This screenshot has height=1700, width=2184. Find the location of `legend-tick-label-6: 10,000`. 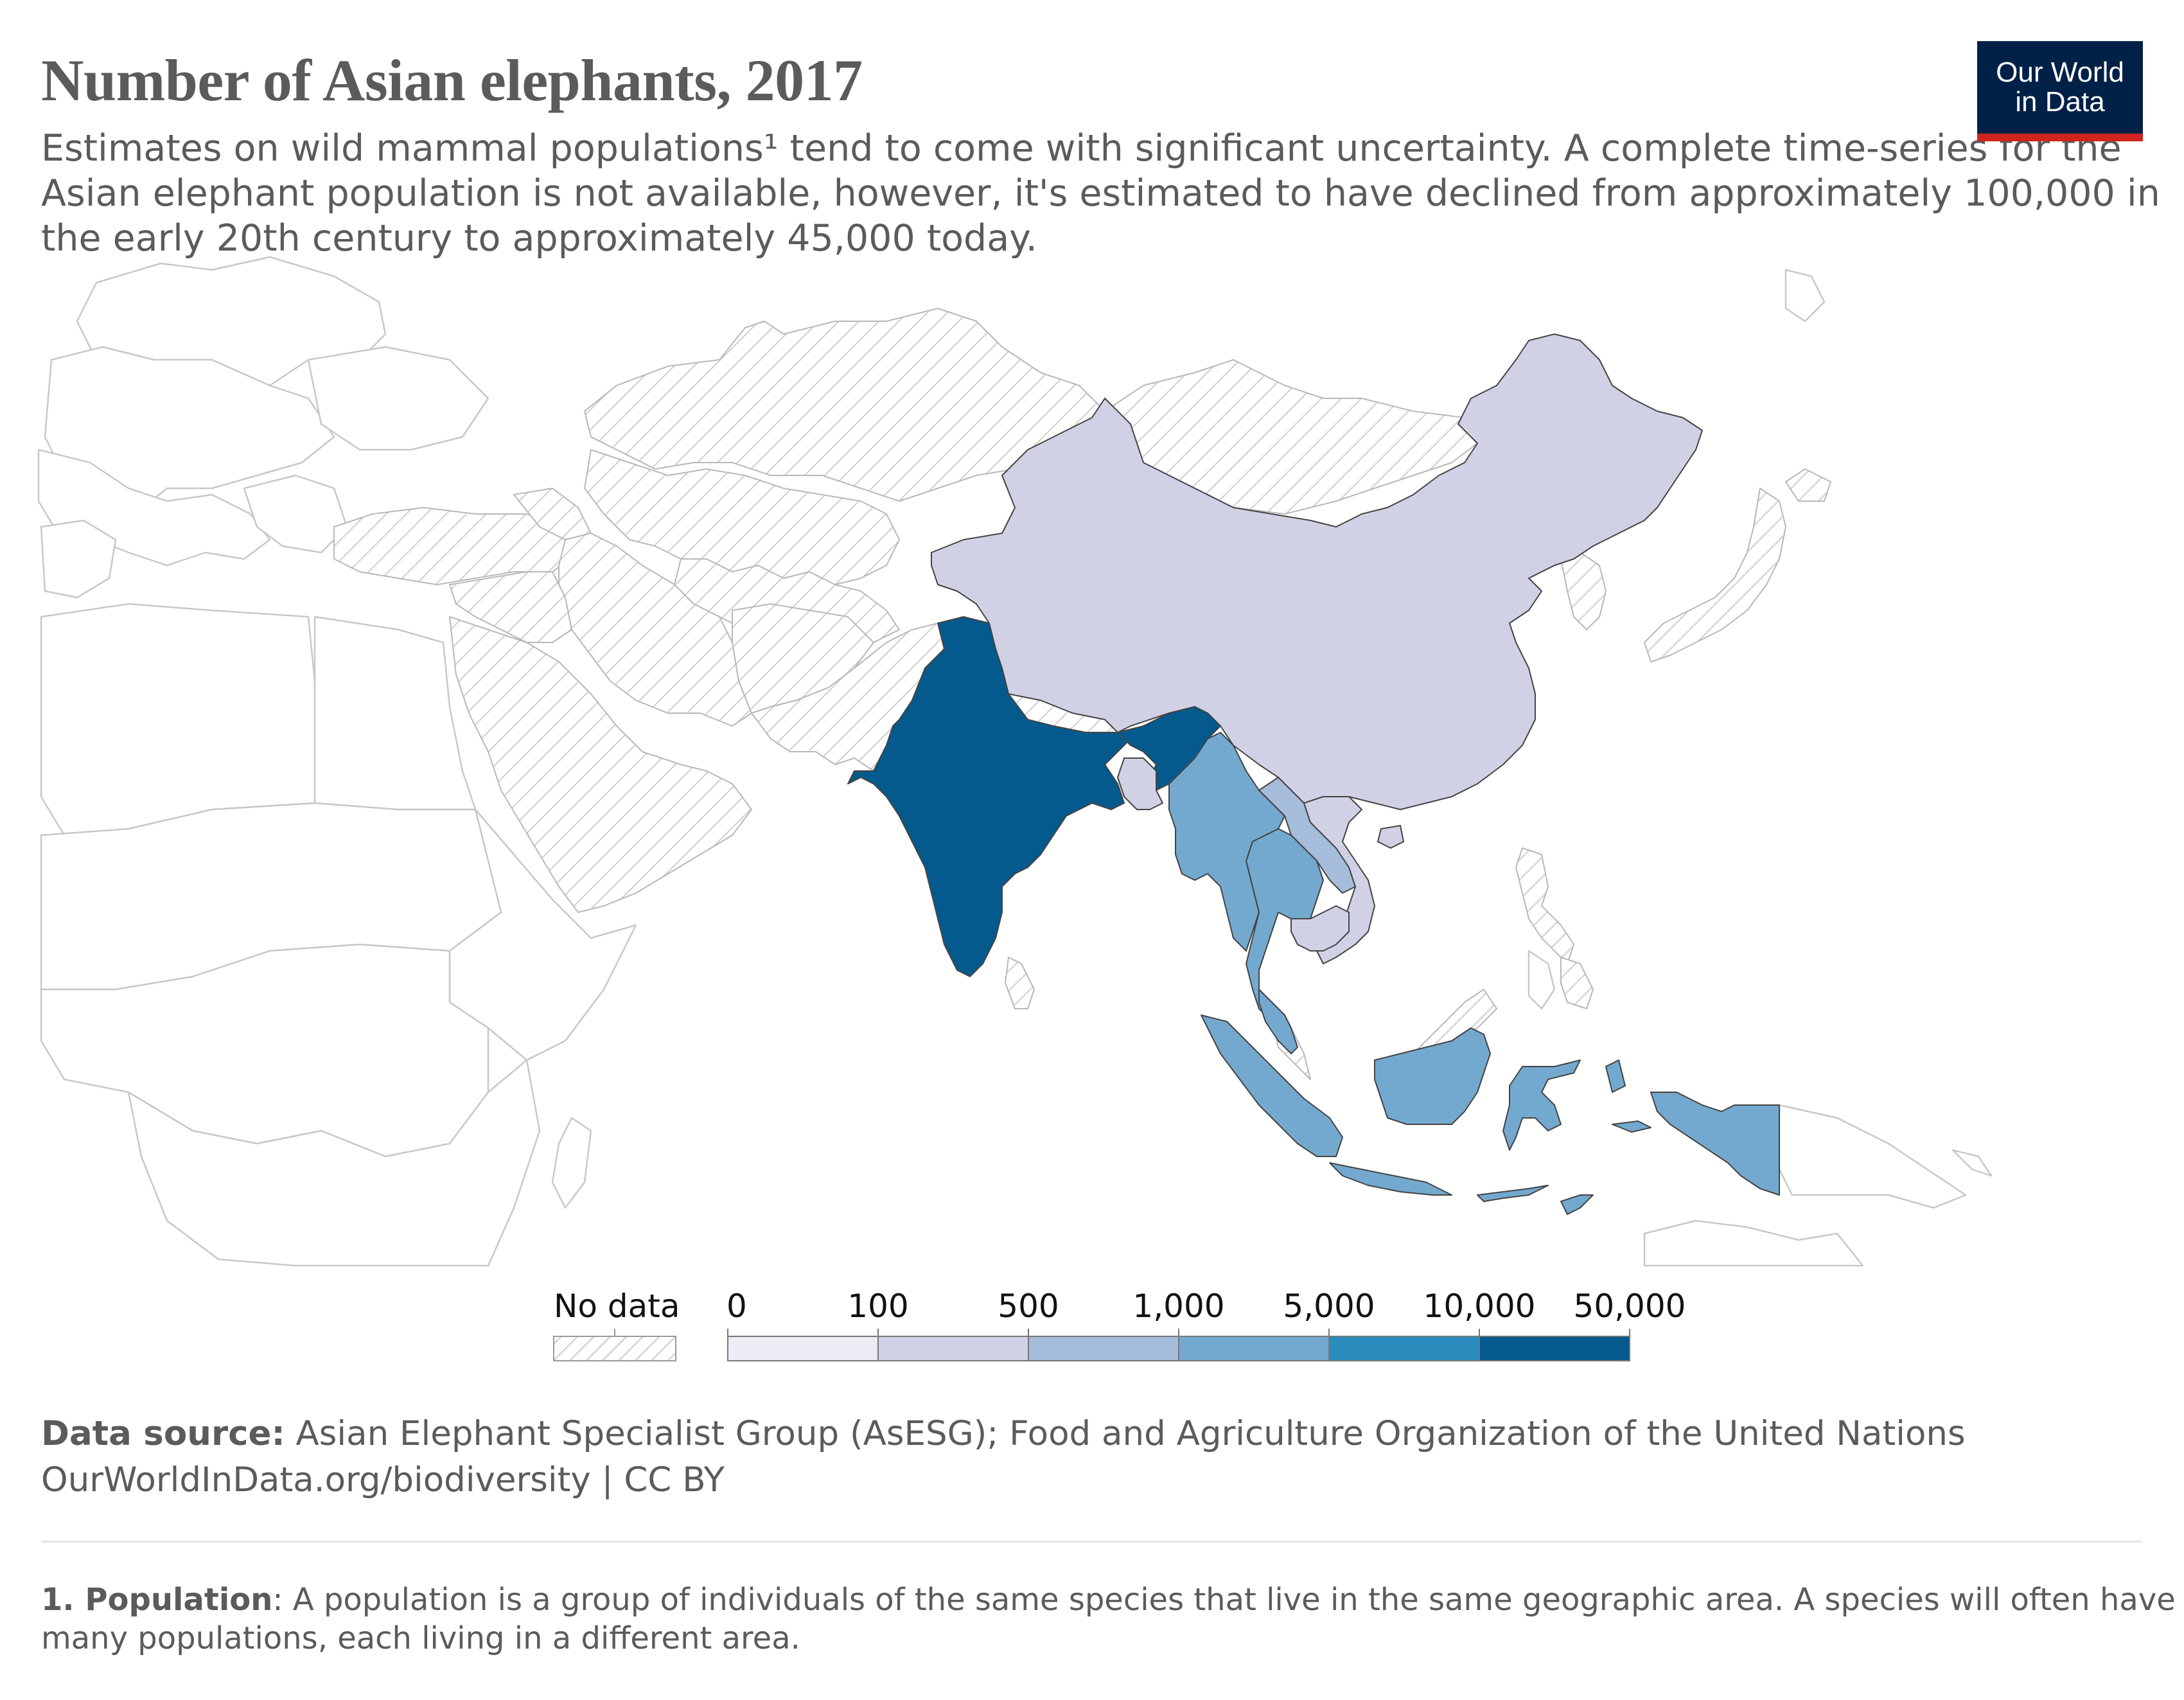

legend-tick-label-6: 10,000 is located at coordinates (1479, 1306).